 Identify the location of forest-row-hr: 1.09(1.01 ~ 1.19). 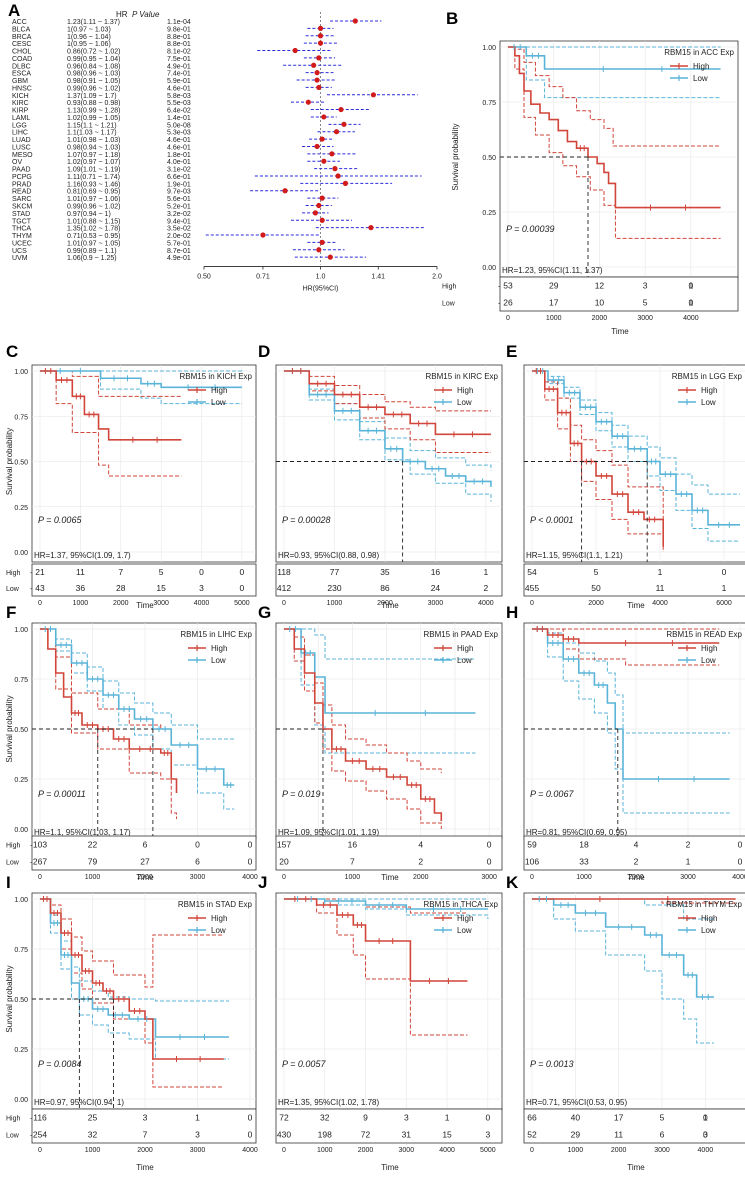
(94, 170).